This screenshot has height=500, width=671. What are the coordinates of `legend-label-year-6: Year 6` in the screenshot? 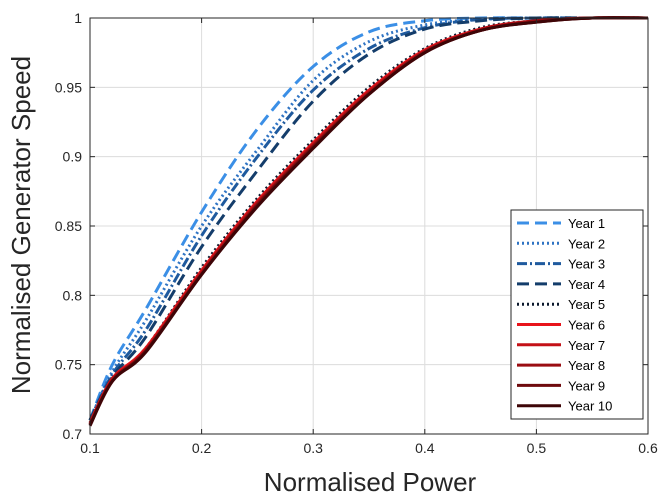 It's located at (586, 325).